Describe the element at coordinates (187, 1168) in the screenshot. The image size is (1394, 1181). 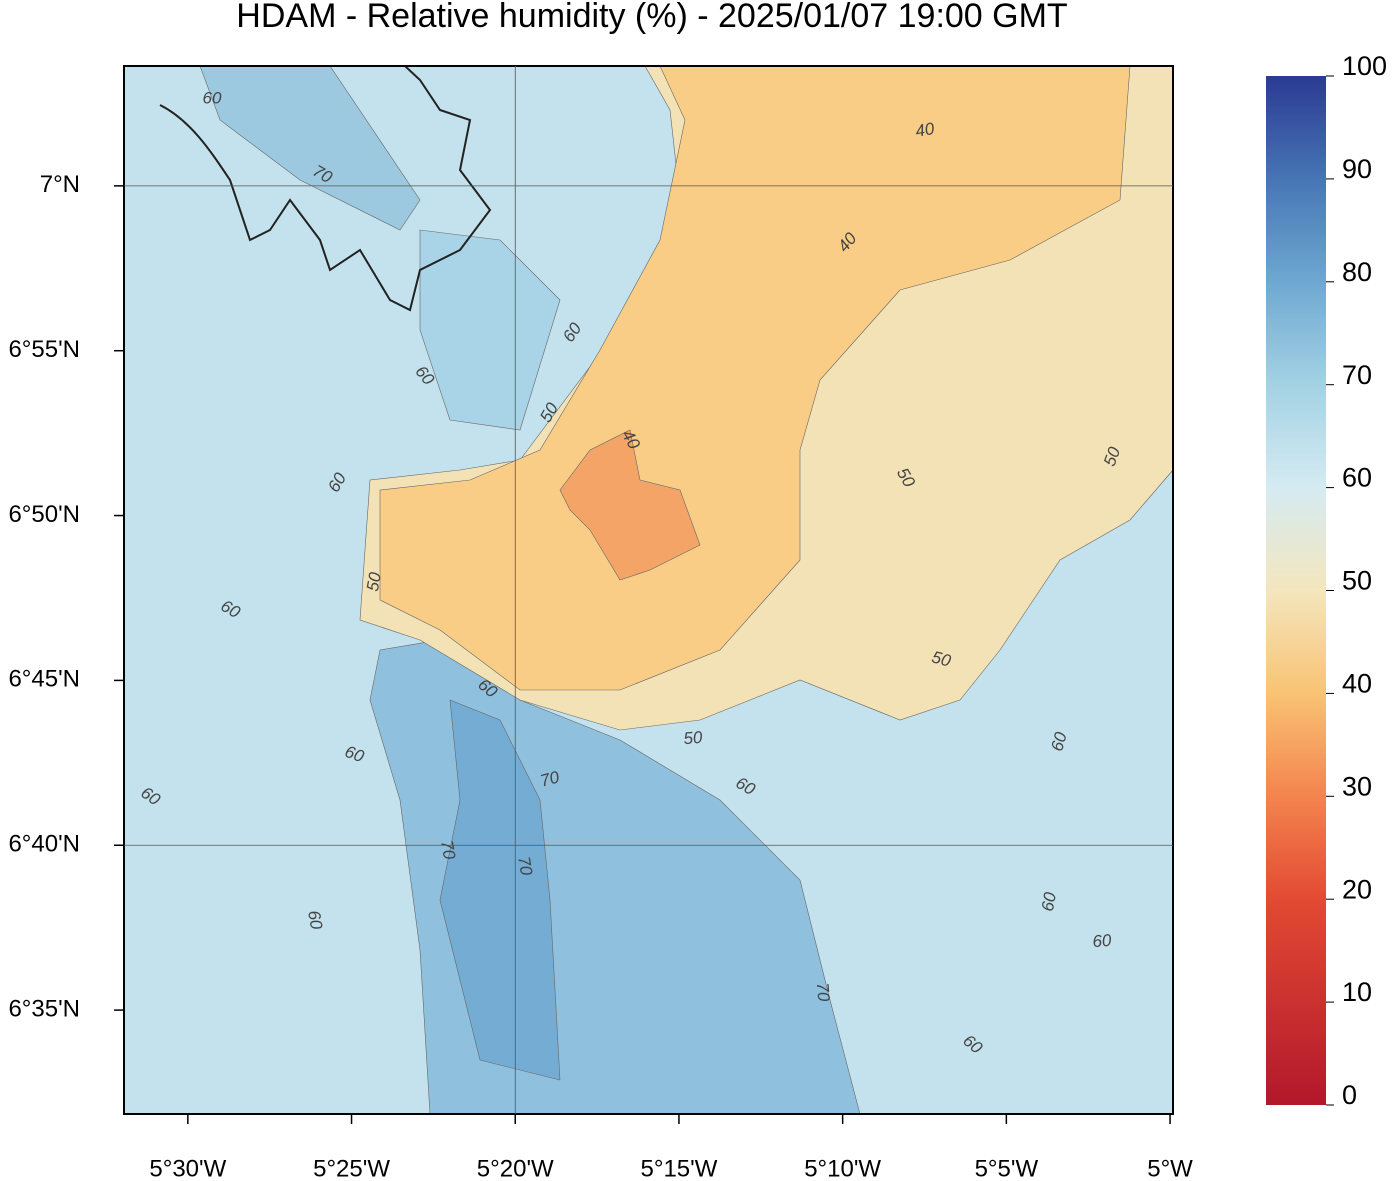
I see `x-tick-label: 5°30'W` at that location.